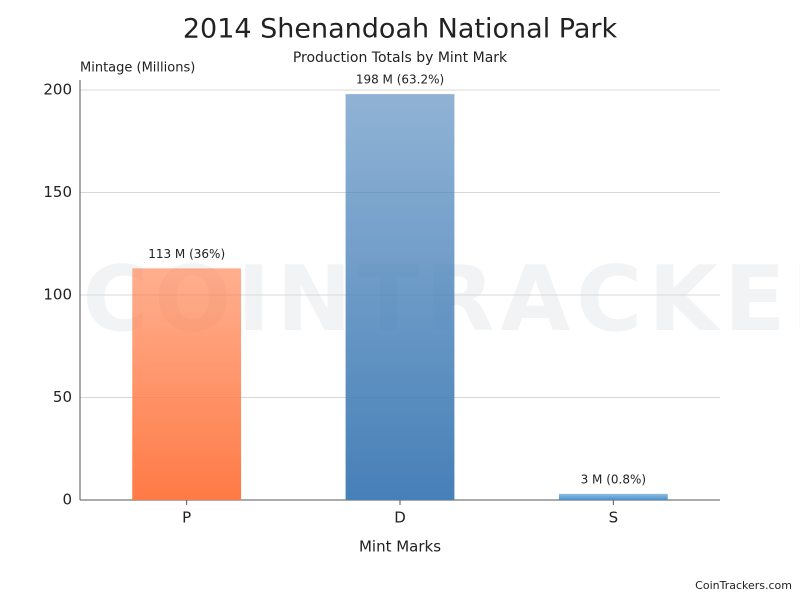 This screenshot has height=600, width=800. I want to click on x-tick-label: S, so click(614, 518).